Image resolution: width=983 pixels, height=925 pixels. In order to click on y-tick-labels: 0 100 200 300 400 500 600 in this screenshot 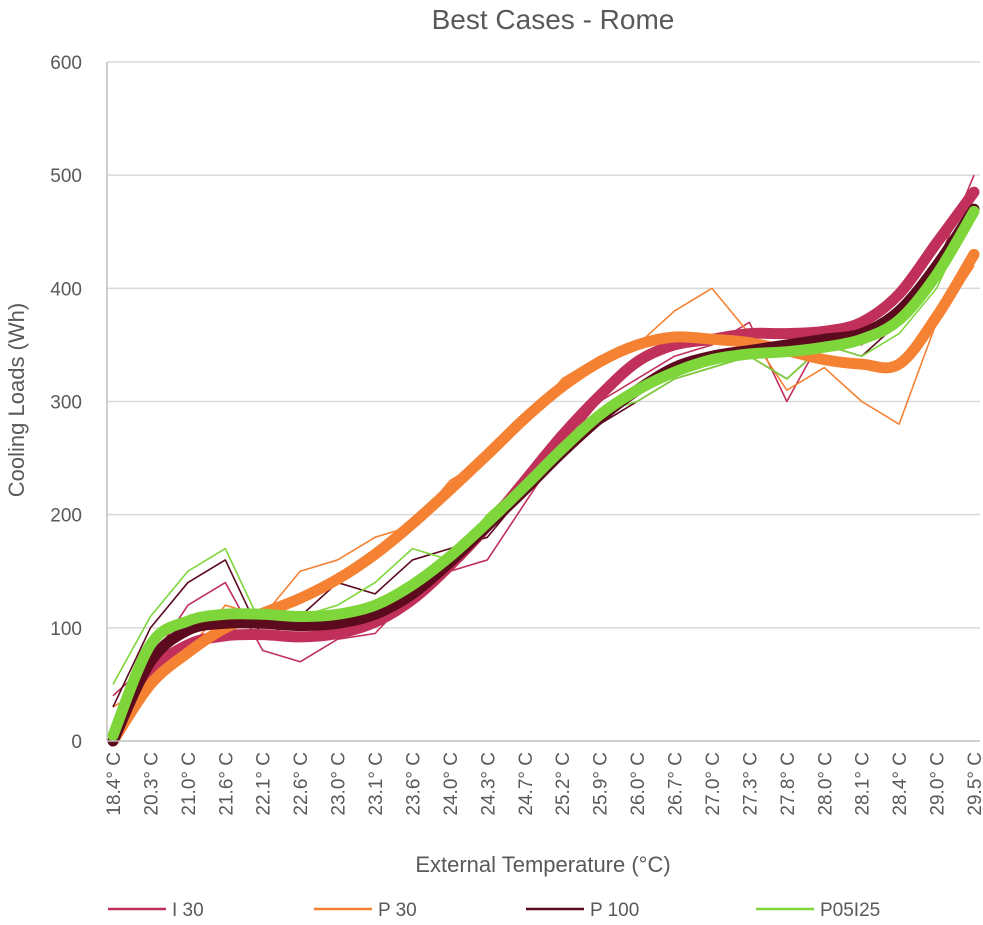, I will do `click(66, 403)`.